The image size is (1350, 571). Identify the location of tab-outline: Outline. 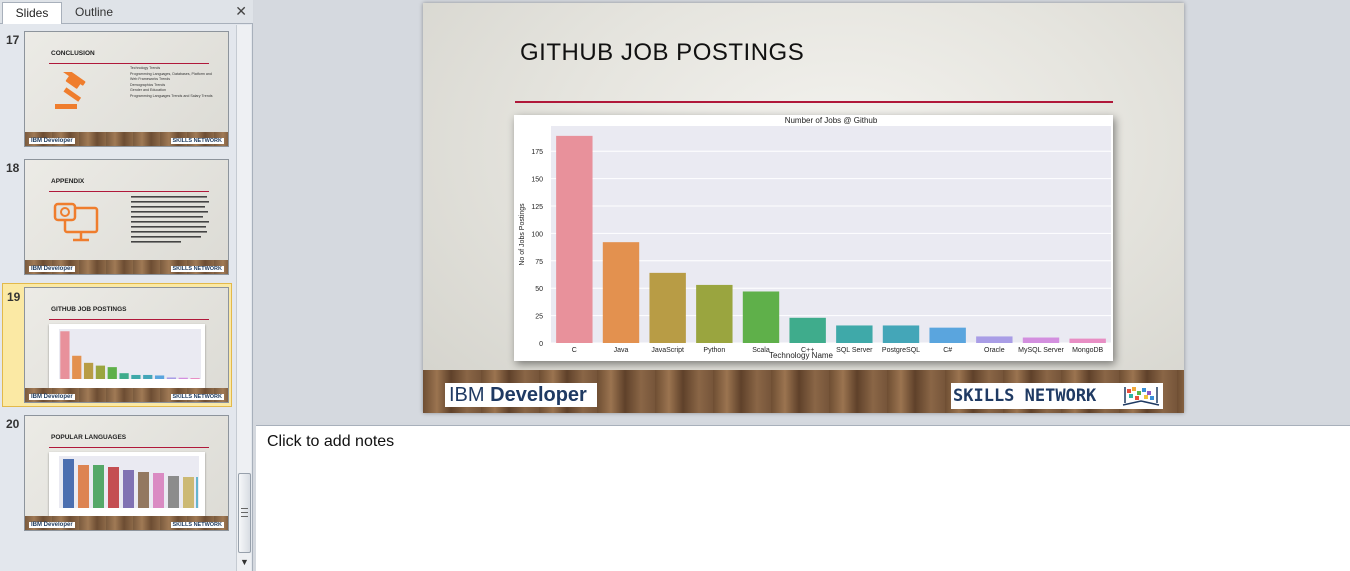
(94, 12).